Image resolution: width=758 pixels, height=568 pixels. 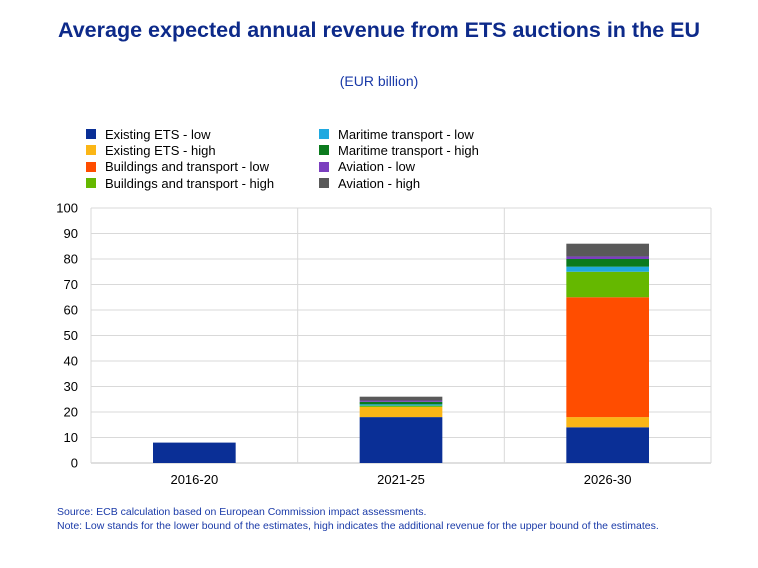 What do you see at coordinates (379, 81) in the screenshot?
I see `chart-subtitle: (EUR billion)` at bounding box center [379, 81].